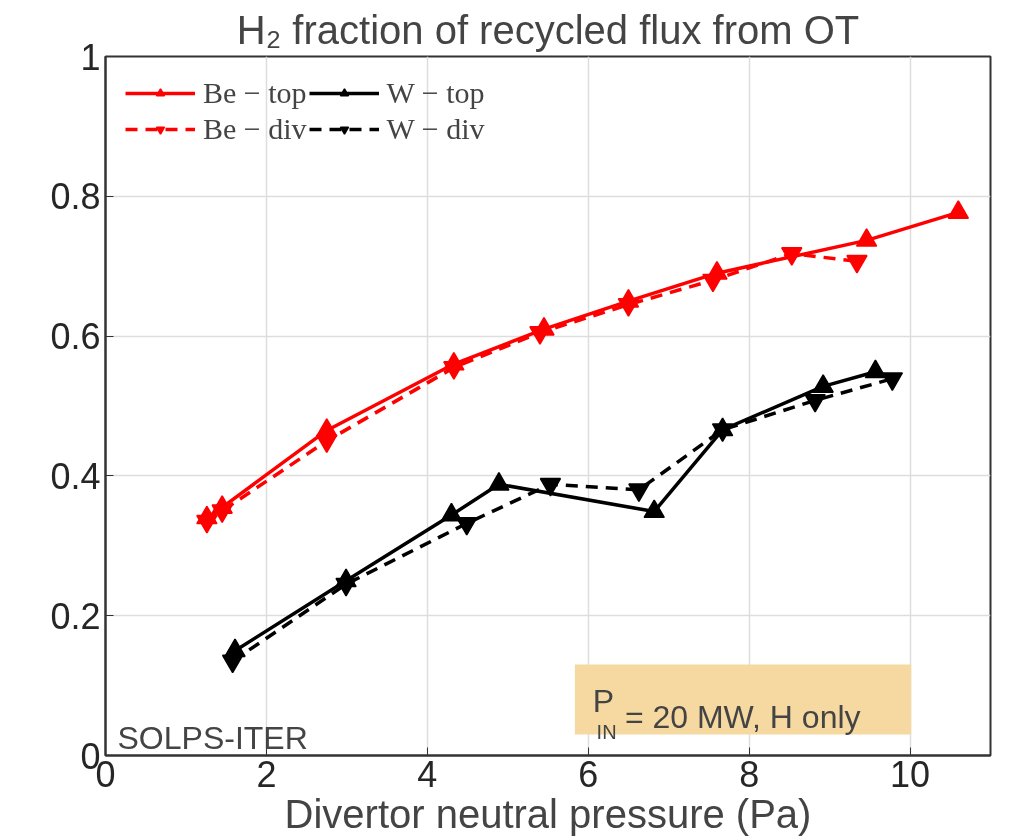 The width and height of the screenshot is (1030, 838). Describe the element at coordinates (75, 476) in the screenshot. I see `y-tick-label: 0.4` at that location.